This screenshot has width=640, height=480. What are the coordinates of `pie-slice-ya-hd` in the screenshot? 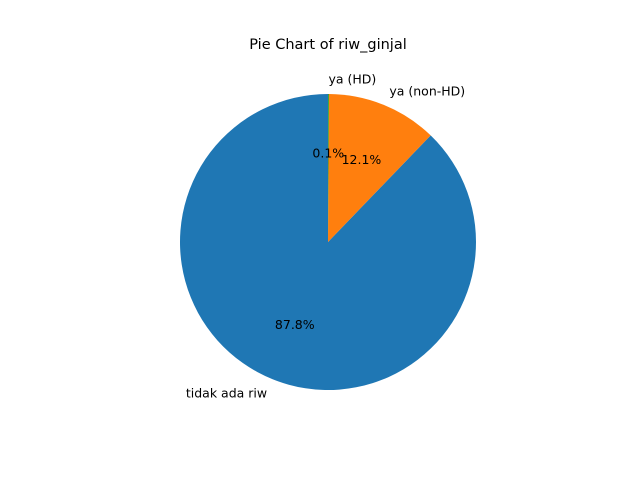 It's located at (328, 168).